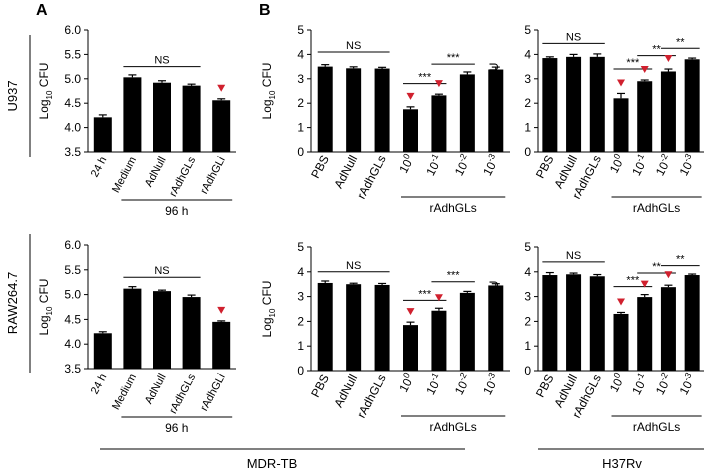  I want to click on y-tick-label: 5, so click(300, 247).